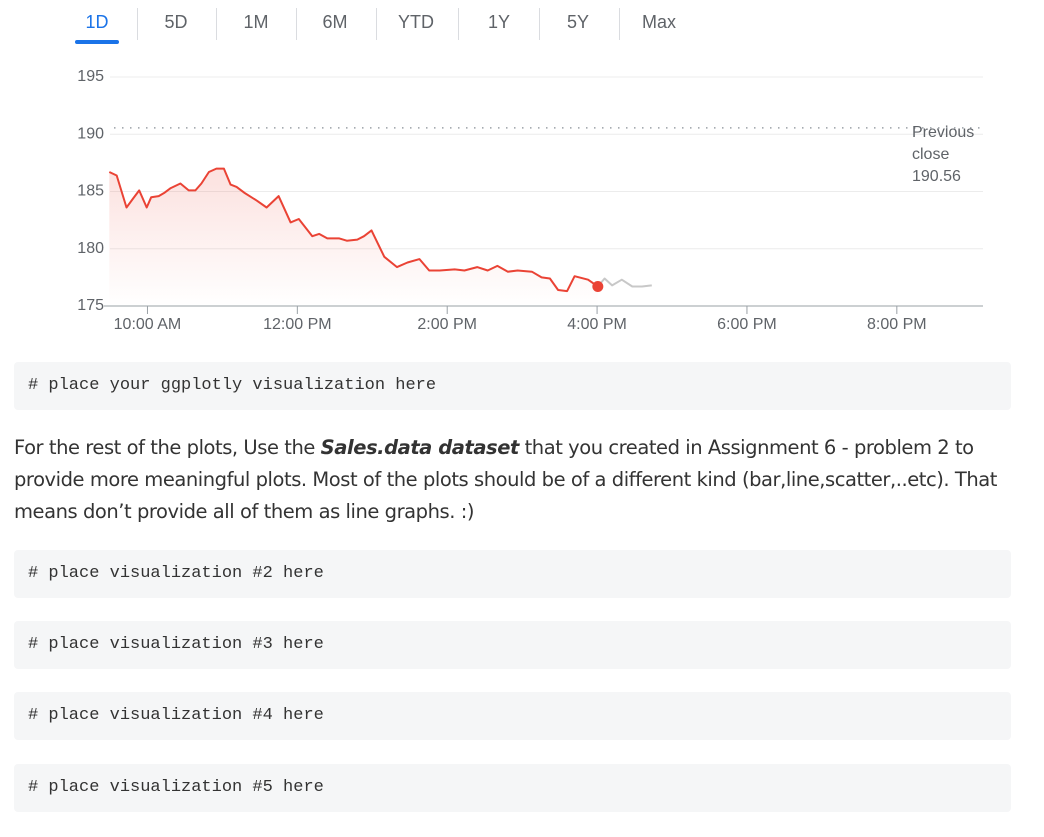  I want to click on y-tick-label: 195, so click(90, 76).